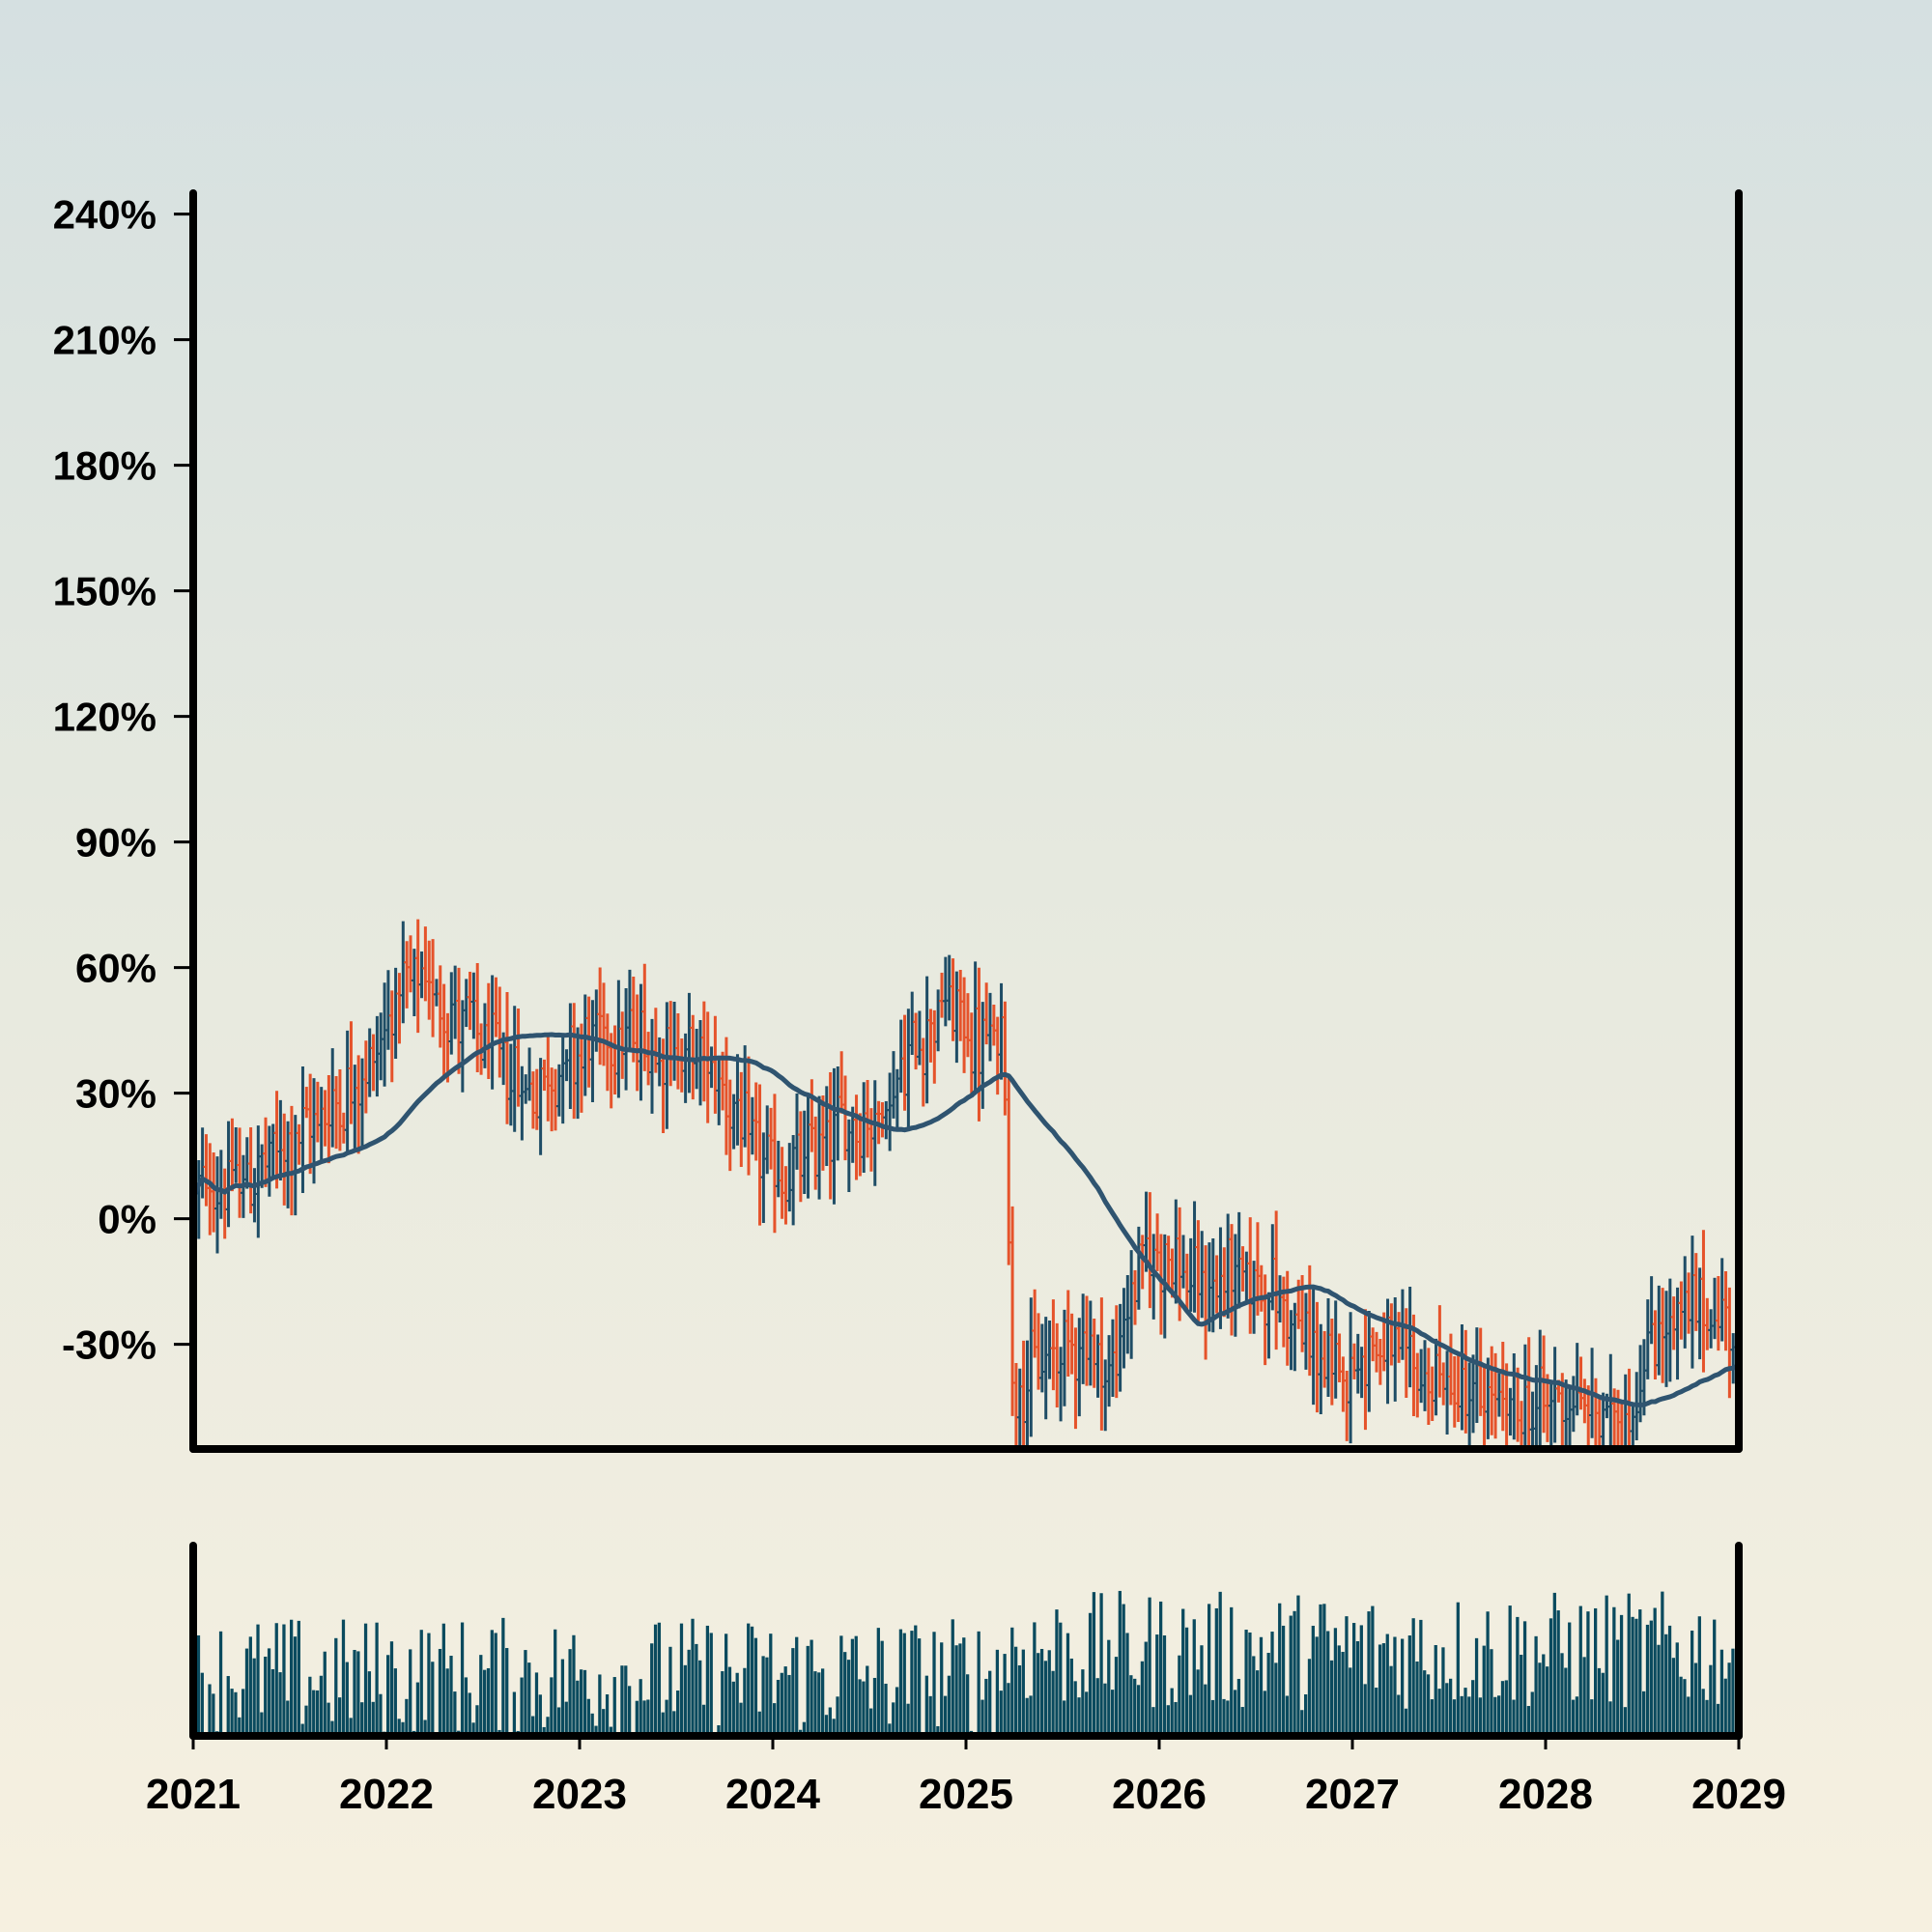  Describe the element at coordinates (1352, 1794) in the screenshot. I see `x-tick-label: 2027` at that location.